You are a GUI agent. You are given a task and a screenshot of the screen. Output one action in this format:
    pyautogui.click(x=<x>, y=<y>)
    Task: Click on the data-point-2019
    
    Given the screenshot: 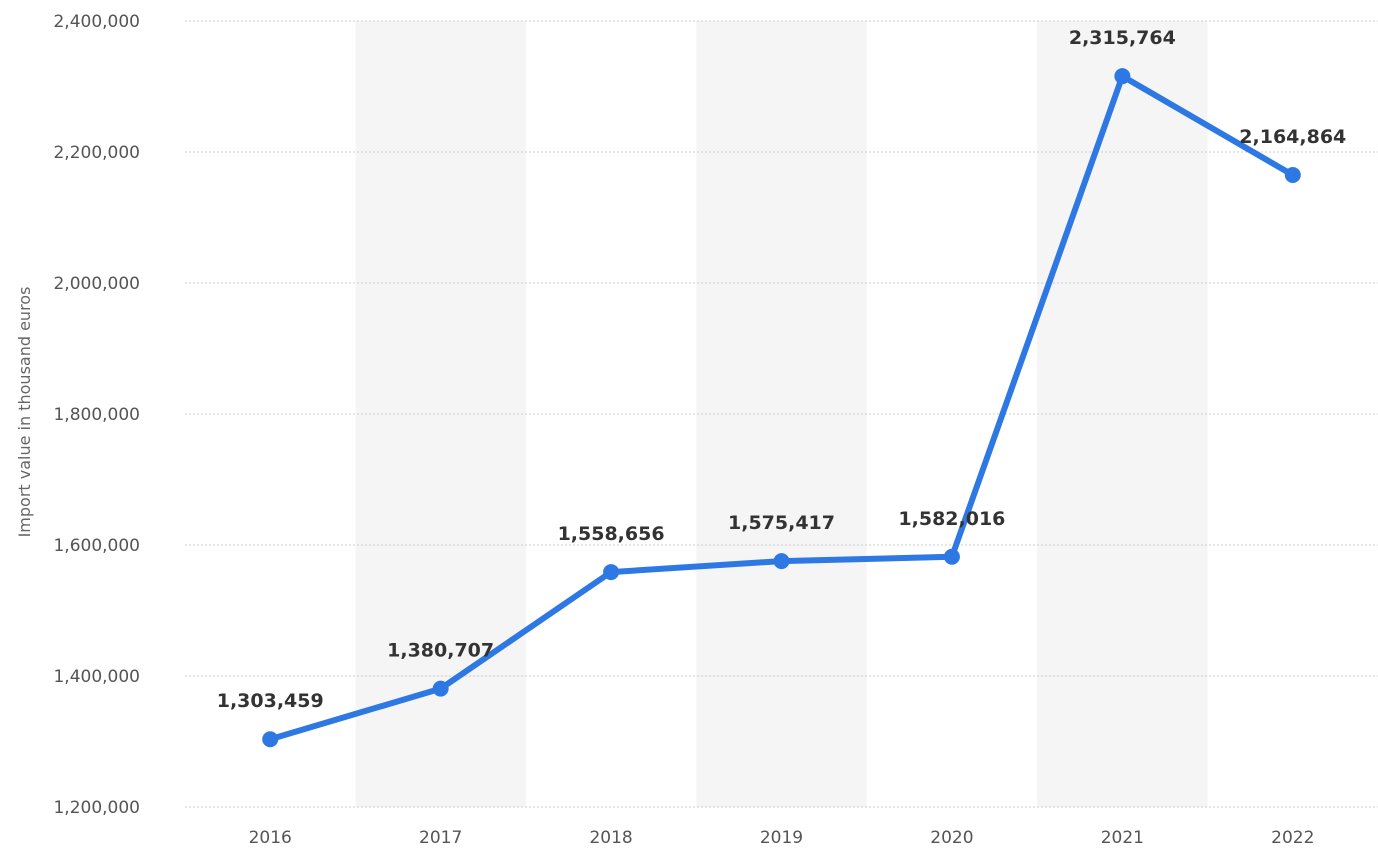 What is the action you would take?
    pyautogui.click(x=781, y=561)
    